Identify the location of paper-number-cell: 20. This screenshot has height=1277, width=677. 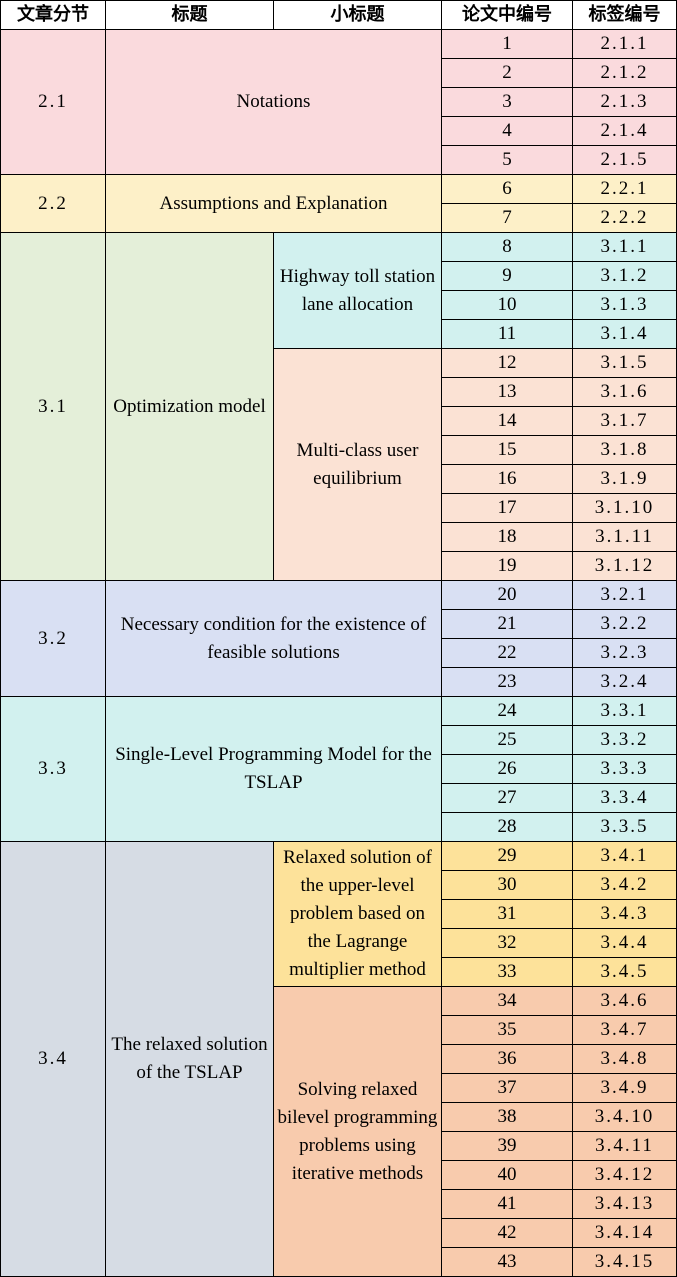
(507, 595).